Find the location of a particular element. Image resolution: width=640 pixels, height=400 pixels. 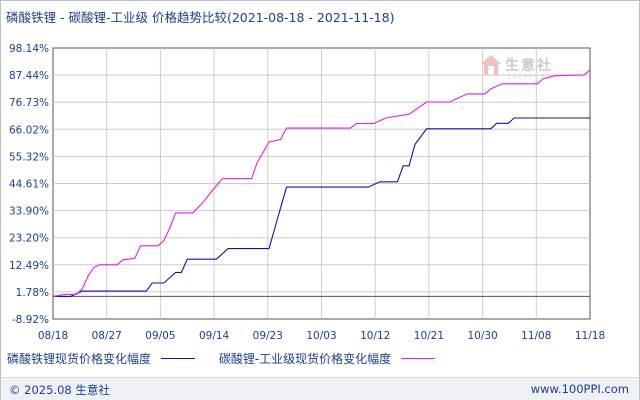

legend-swatch-series2 is located at coordinates (418, 358).